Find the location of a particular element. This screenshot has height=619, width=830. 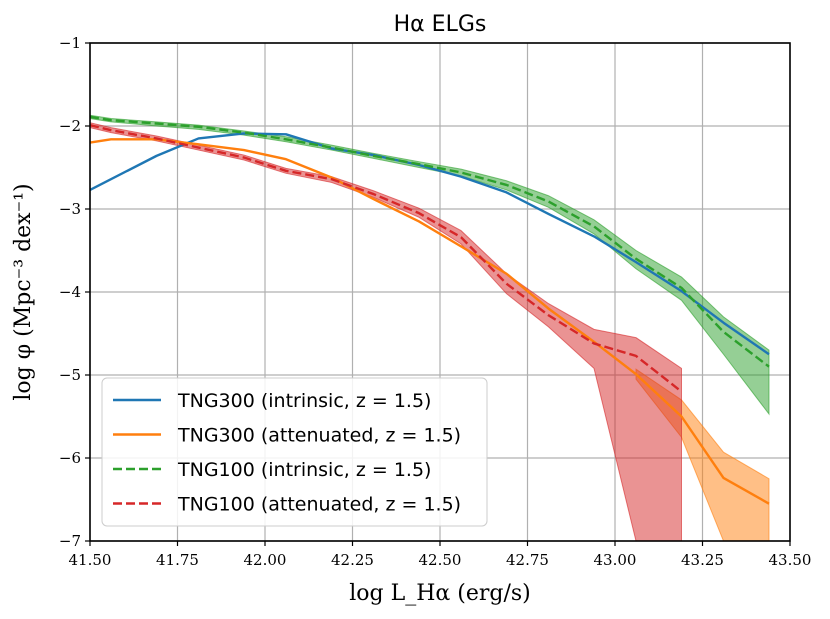

legend-label-4: TNG100 (attenuated, z = 1.5) is located at coordinates (319, 505).